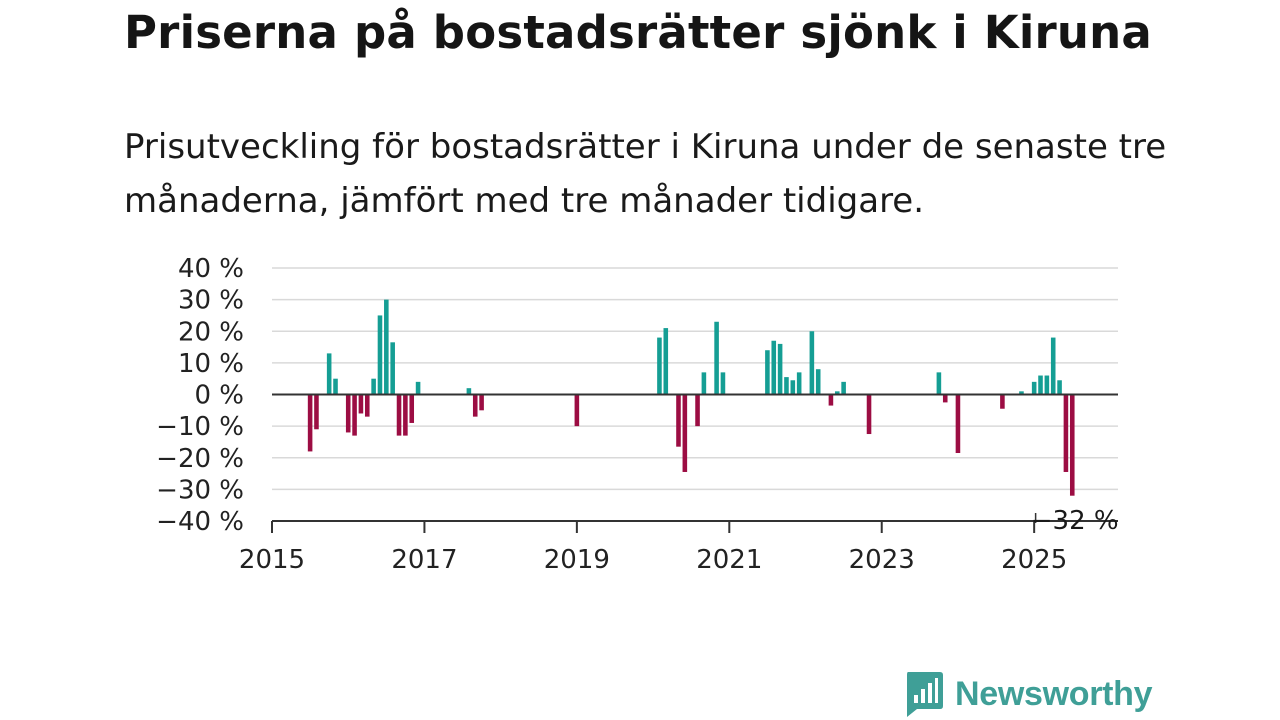  I want to click on y-tick-label: 20 %, so click(211, 332).